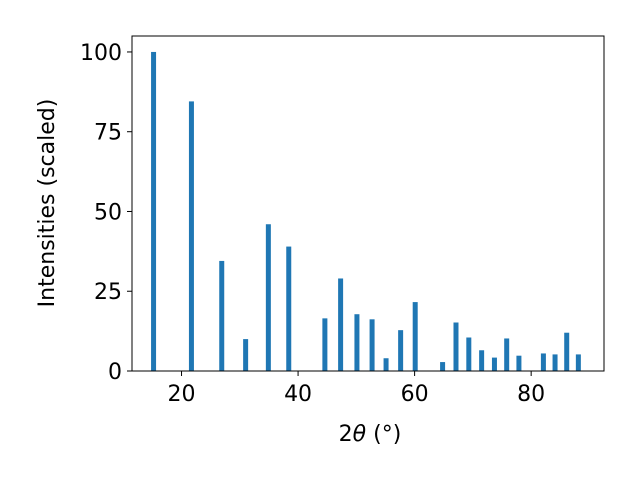  I want to click on y-axis-label: Intensities (scaled), so click(47, 203).